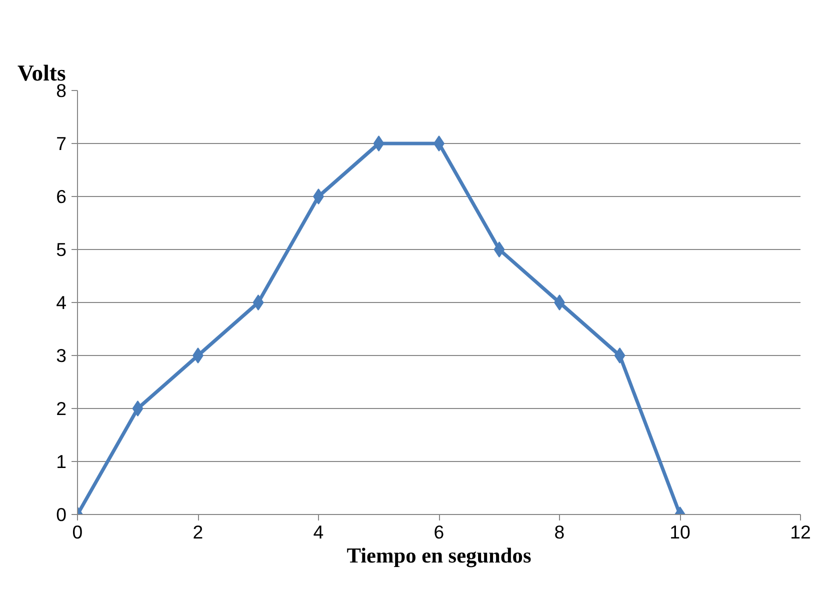 This screenshot has height=594, width=830. I want to click on x-tick-label: 12, so click(800, 532).